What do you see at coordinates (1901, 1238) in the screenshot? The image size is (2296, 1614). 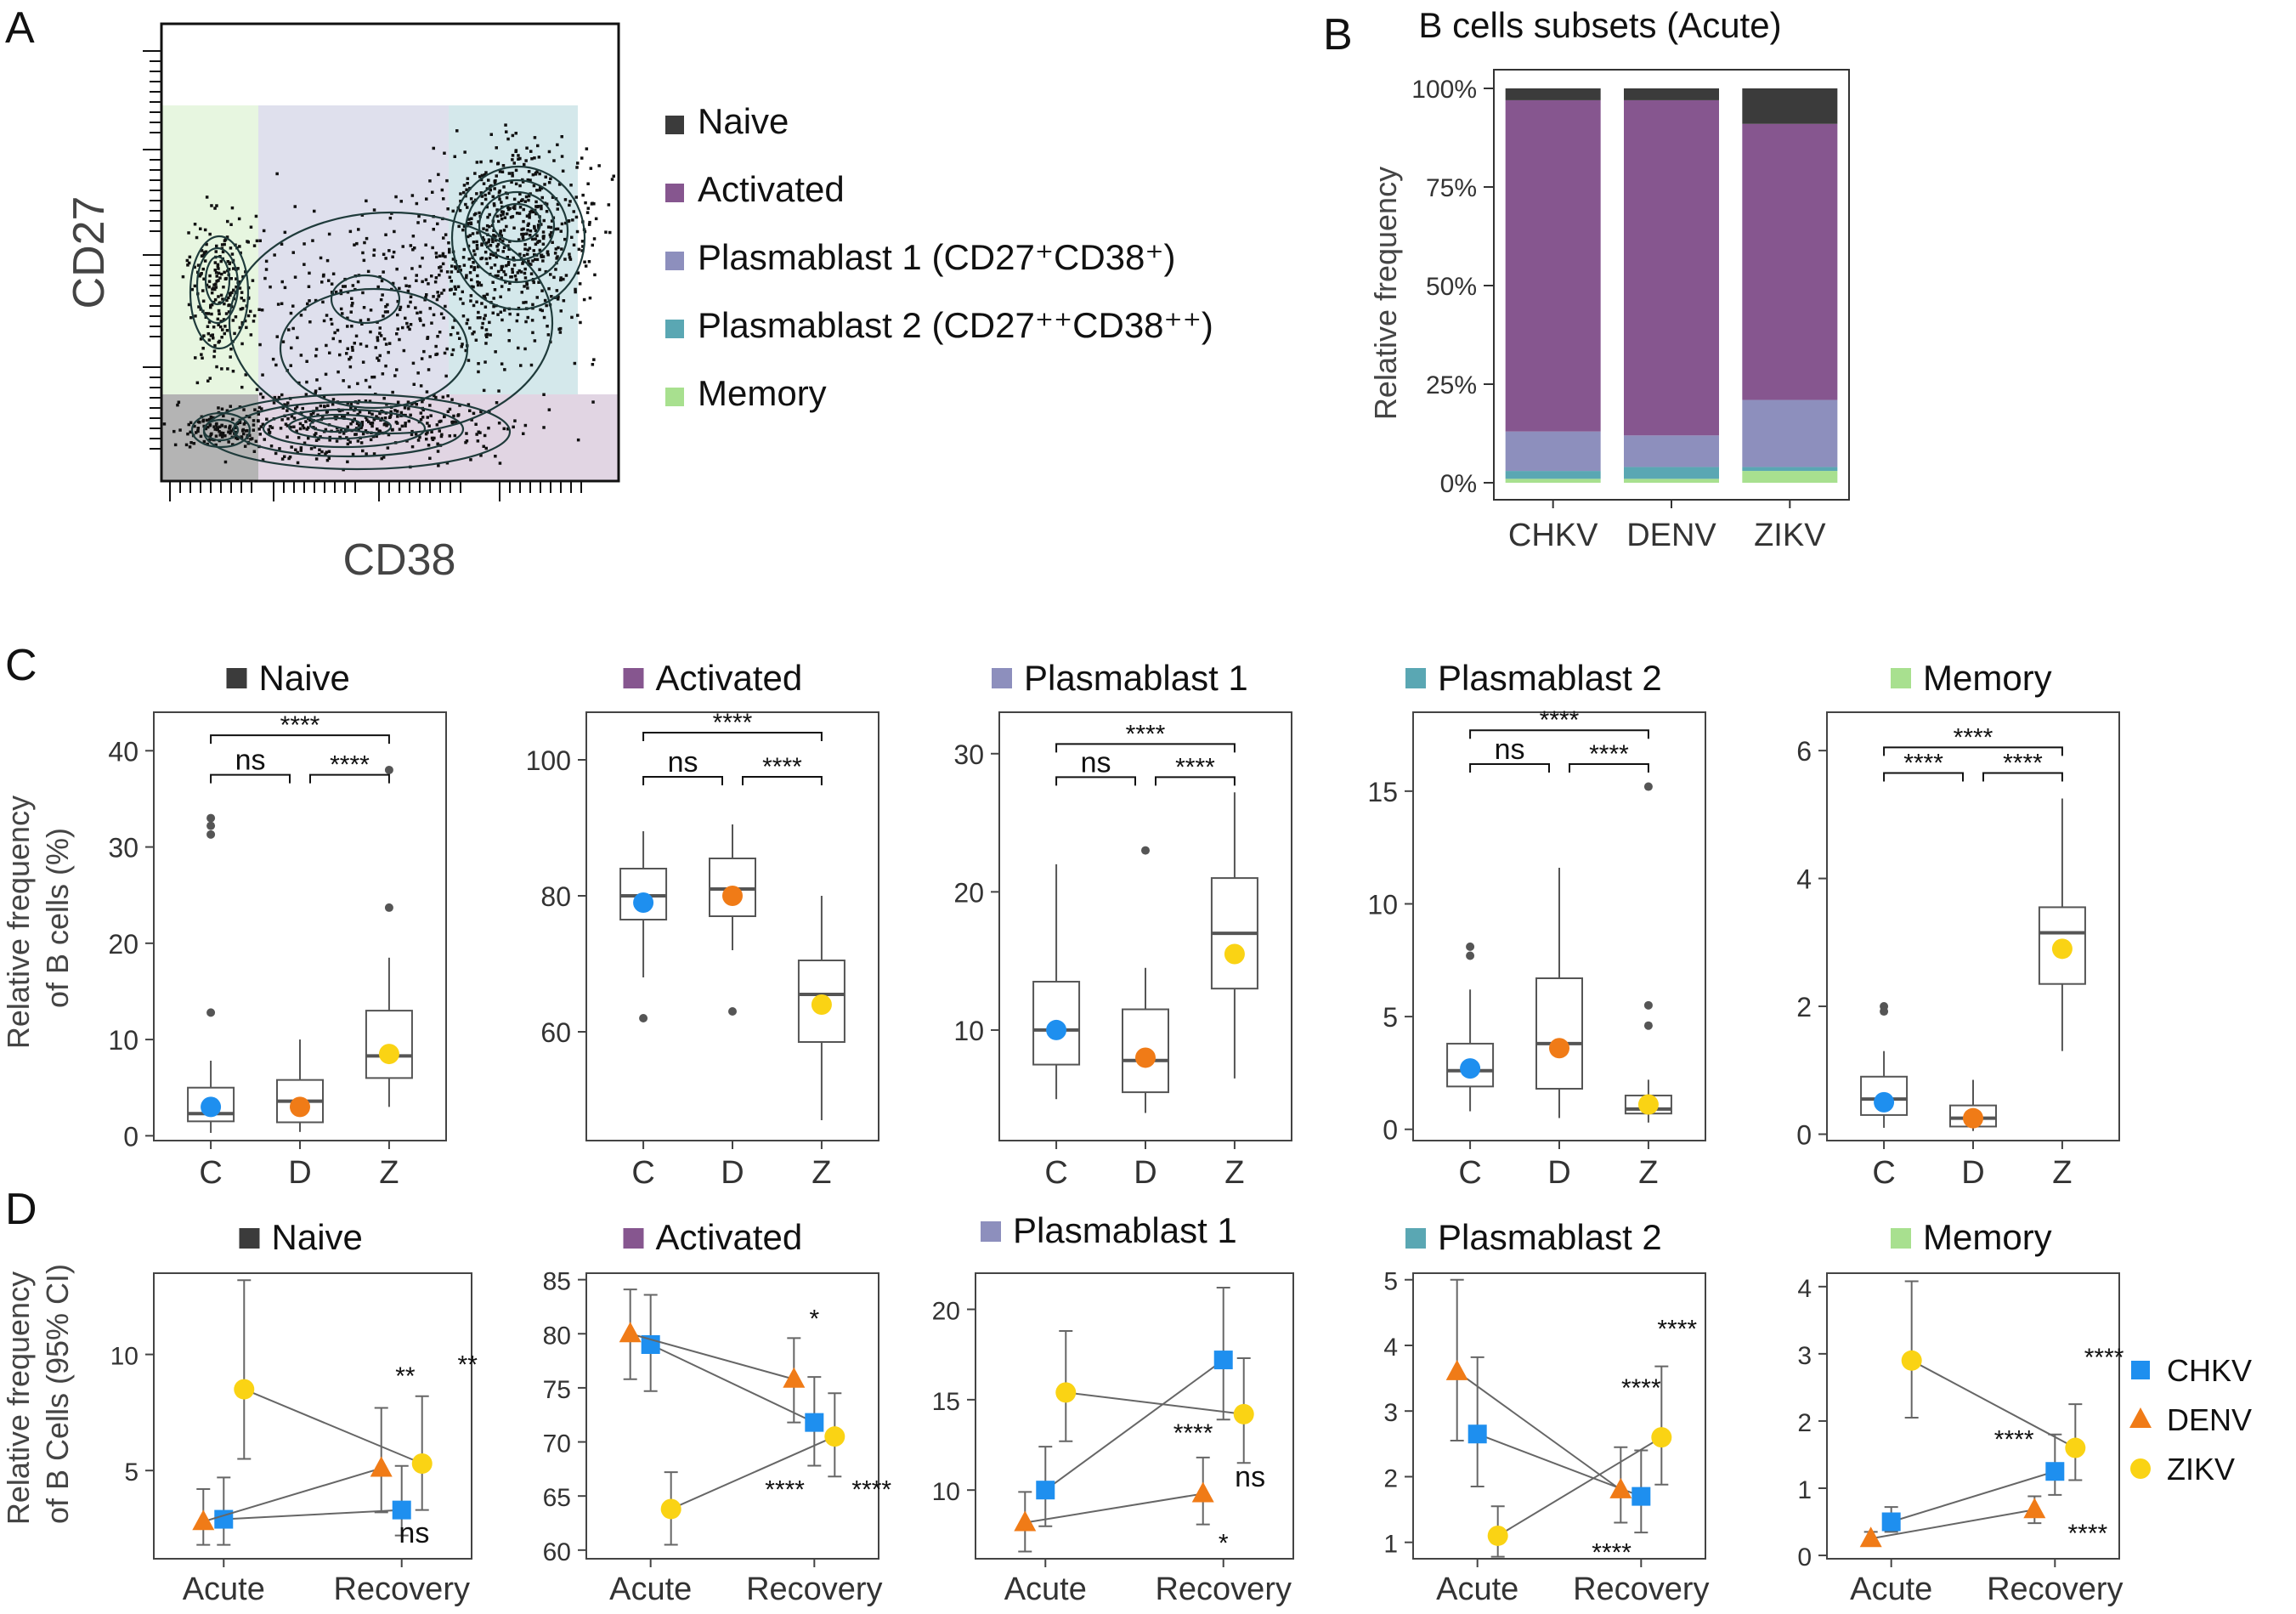 I see `title-swatch-memory` at bounding box center [1901, 1238].